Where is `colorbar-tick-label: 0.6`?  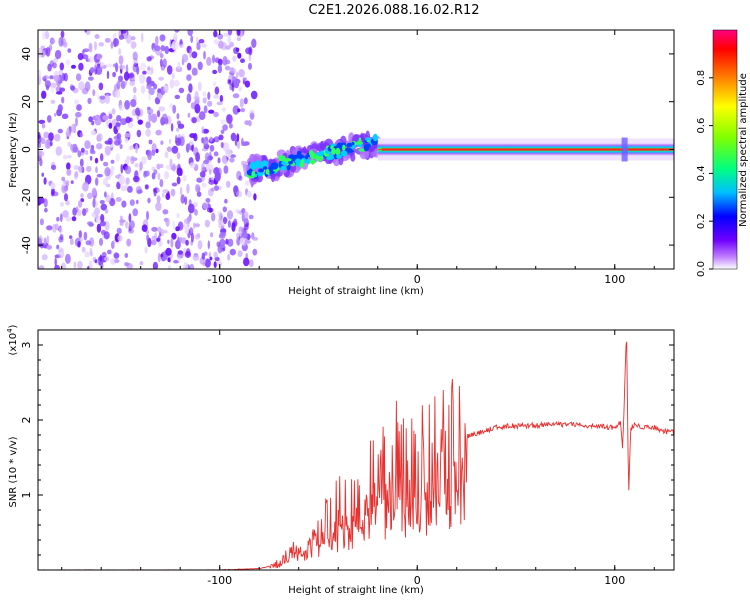
colorbar-tick-label: 0.6 is located at coordinates (701, 126).